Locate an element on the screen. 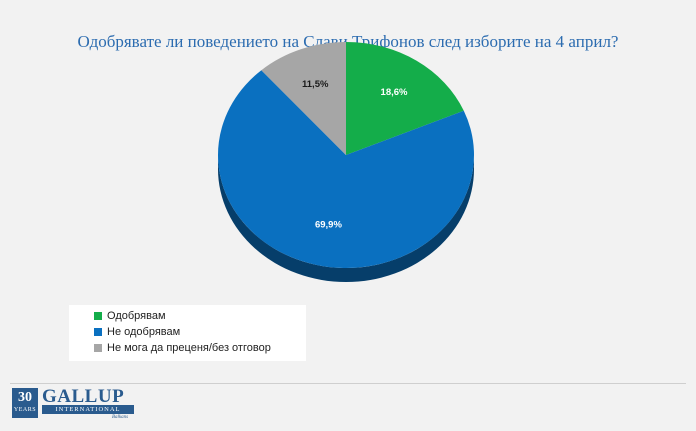  legend-label-approve: Одобрявам is located at coordinates (136, 316).